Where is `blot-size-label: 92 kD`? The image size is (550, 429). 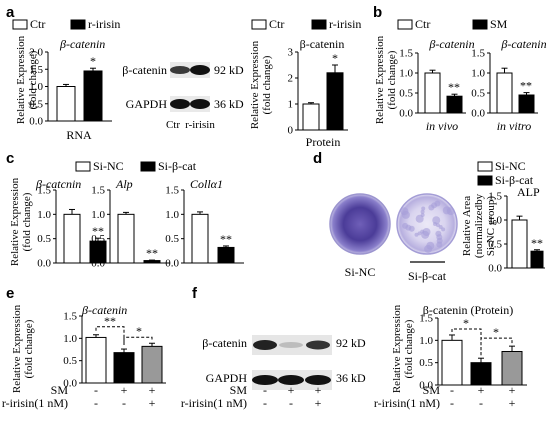 blot-size-label: 92 kD is located at coordinates (229, 70).